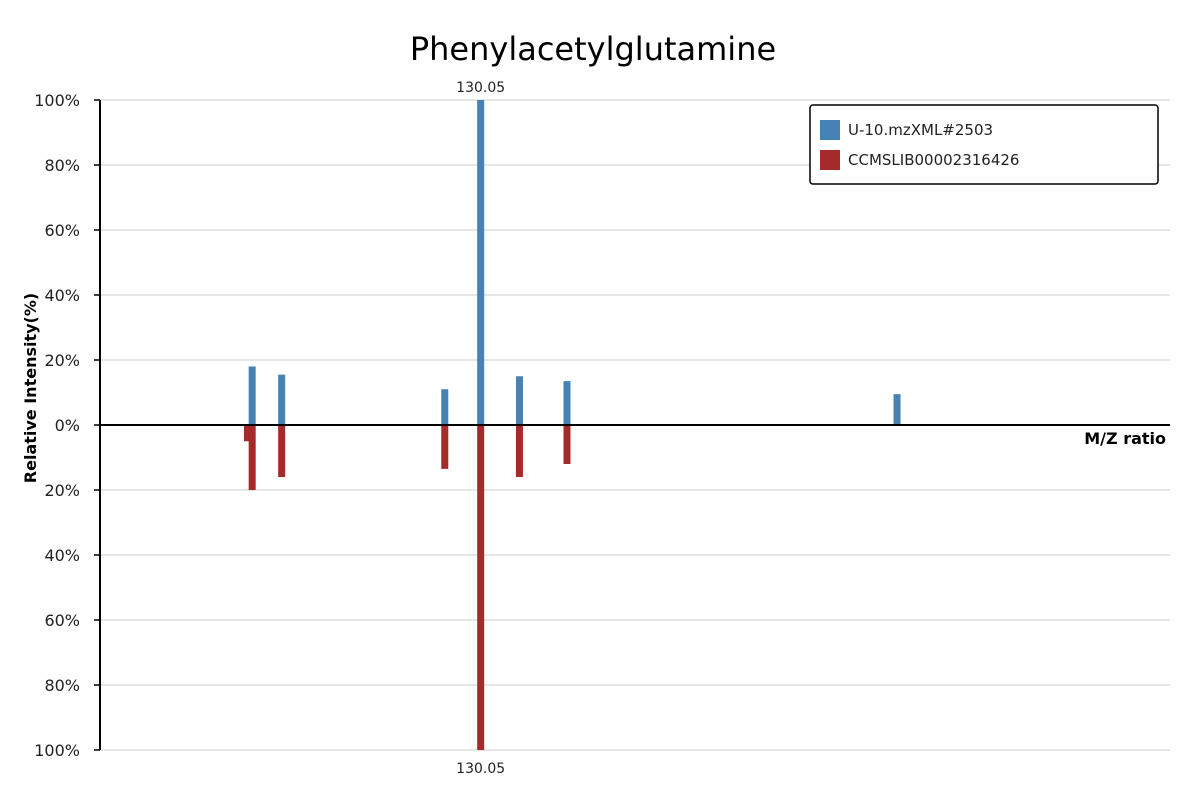  I want to click on y-tick-label: 0%, so click(67, 425).